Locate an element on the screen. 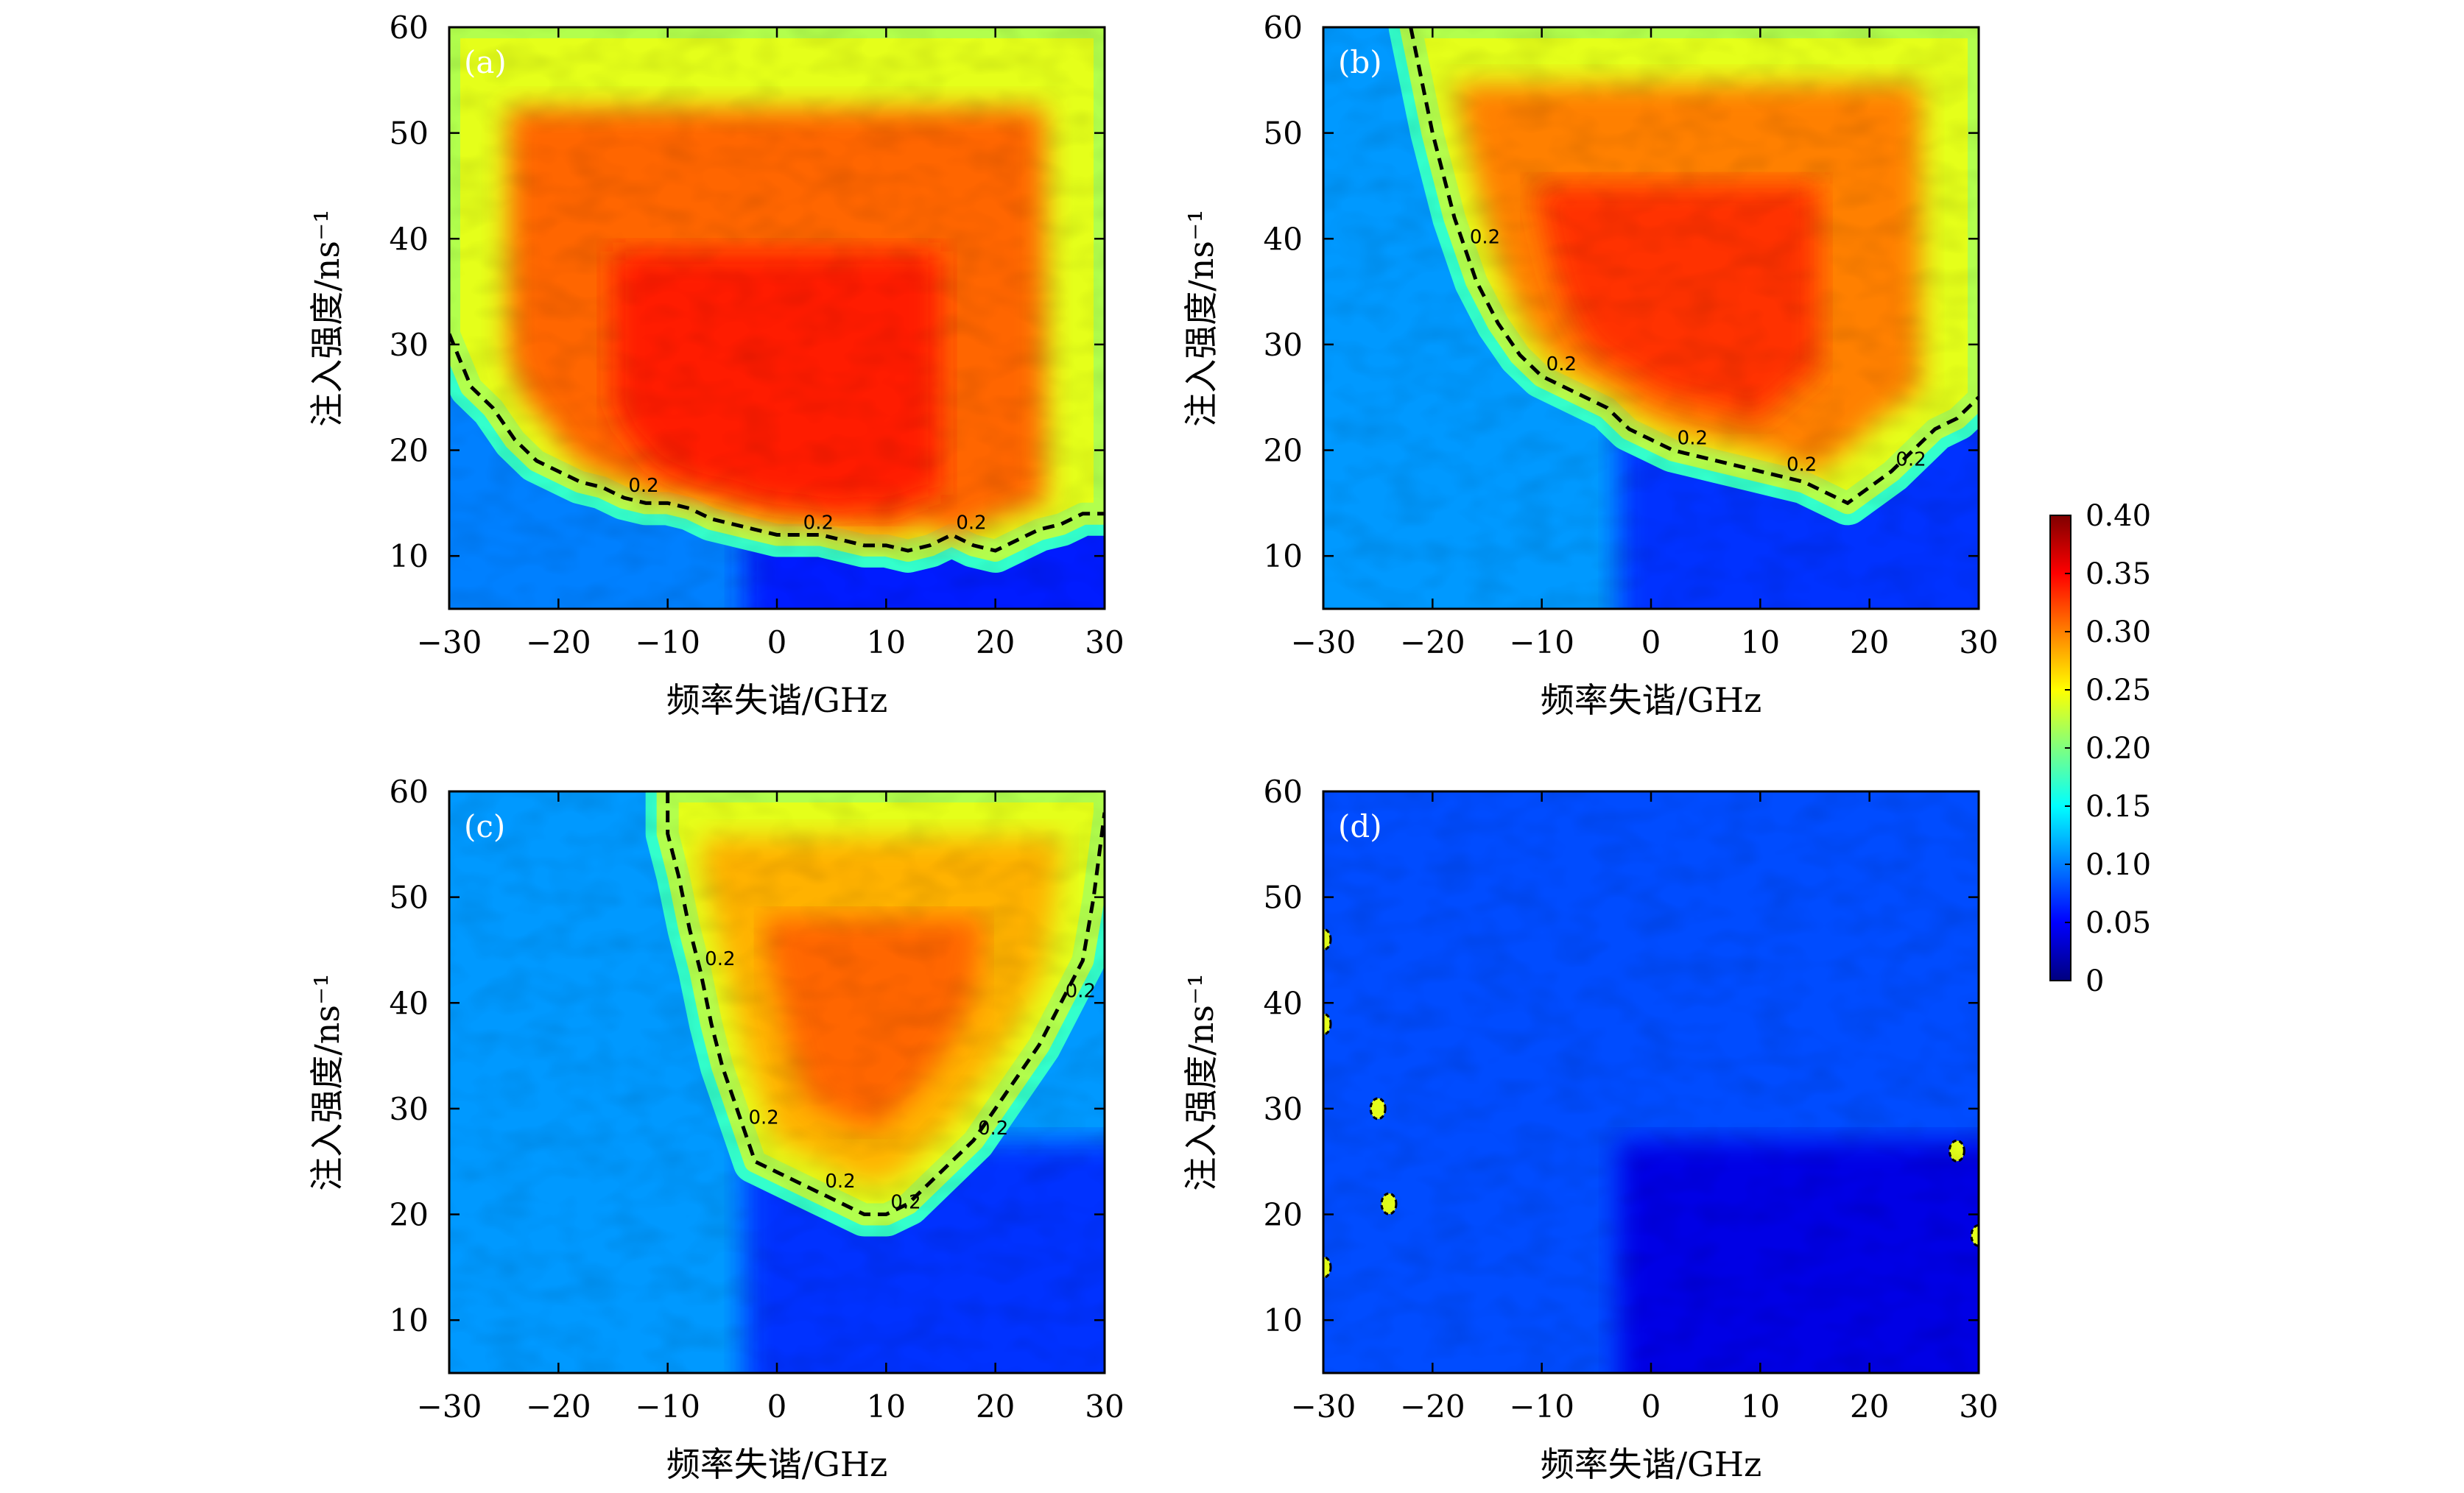 Image resolution: width=2464 pixels, height=1493 pixels. colorbar-tick-label: 0.20 is located at coordinates (2118, 749).